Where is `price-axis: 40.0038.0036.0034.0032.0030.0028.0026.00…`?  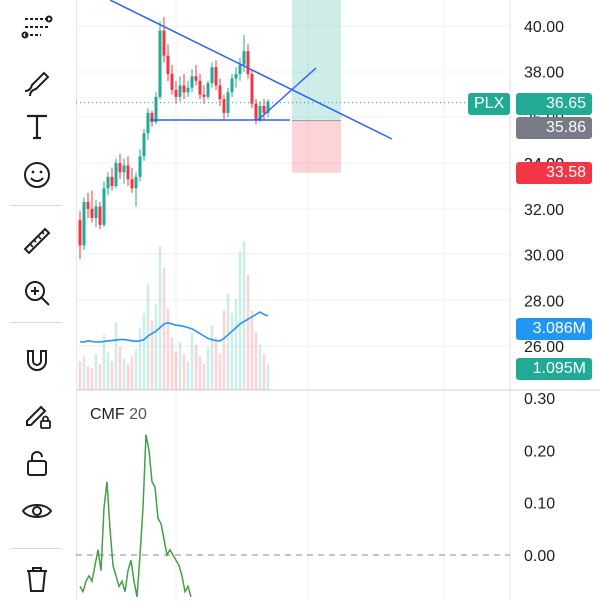
price-axis: 40.0038.0036.0034.0032.0030.0028.0026.00… is located at coordinates (544, 292).